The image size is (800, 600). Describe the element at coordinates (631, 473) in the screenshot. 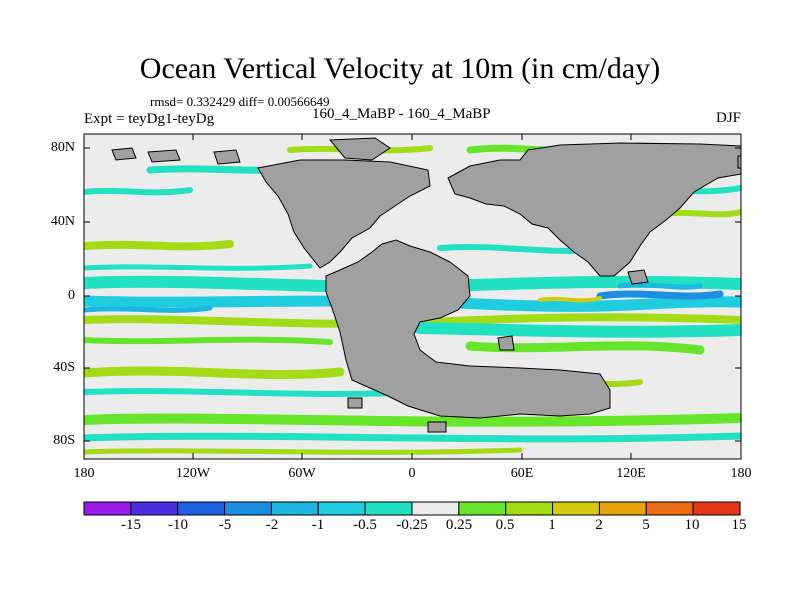

I see `lon-label-120e: 120E` at that location.